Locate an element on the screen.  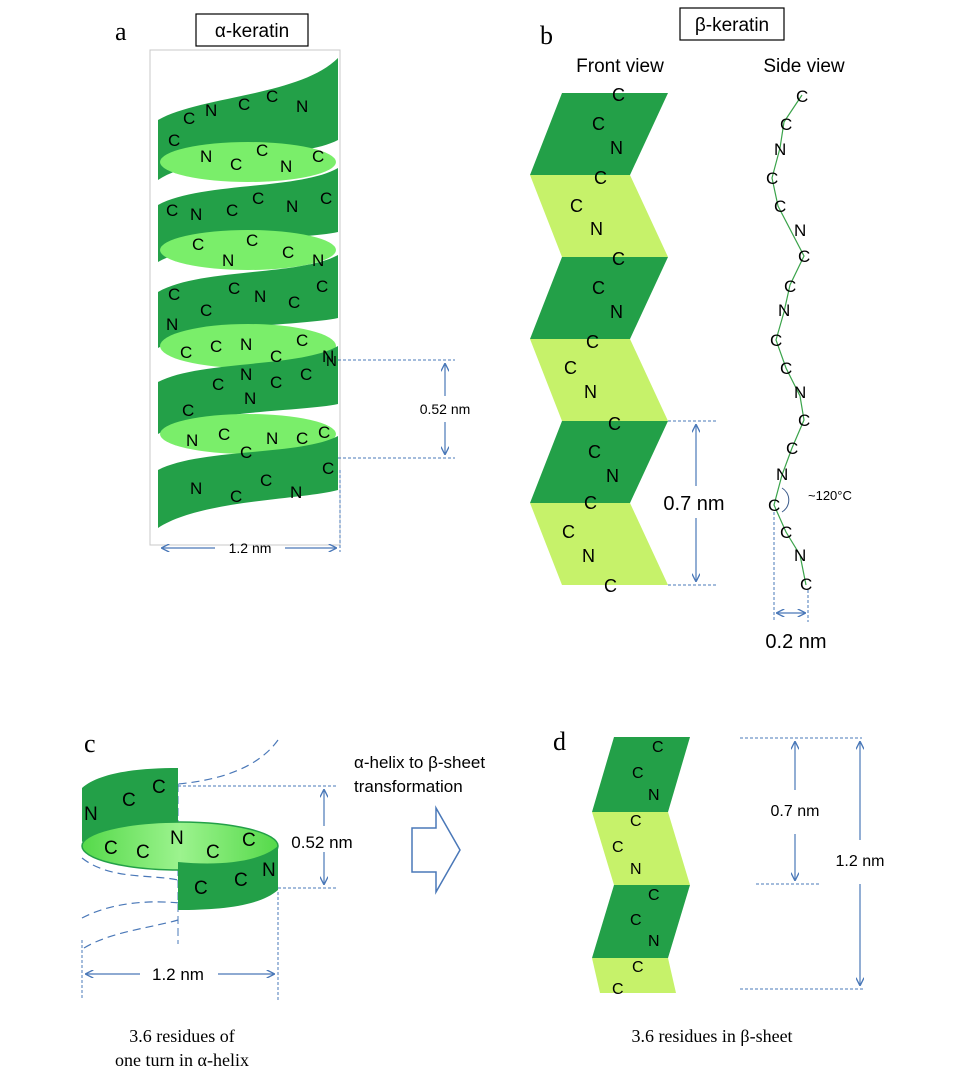
c-pitch-label: 0.52 nm is located at coordinates (321, 842).